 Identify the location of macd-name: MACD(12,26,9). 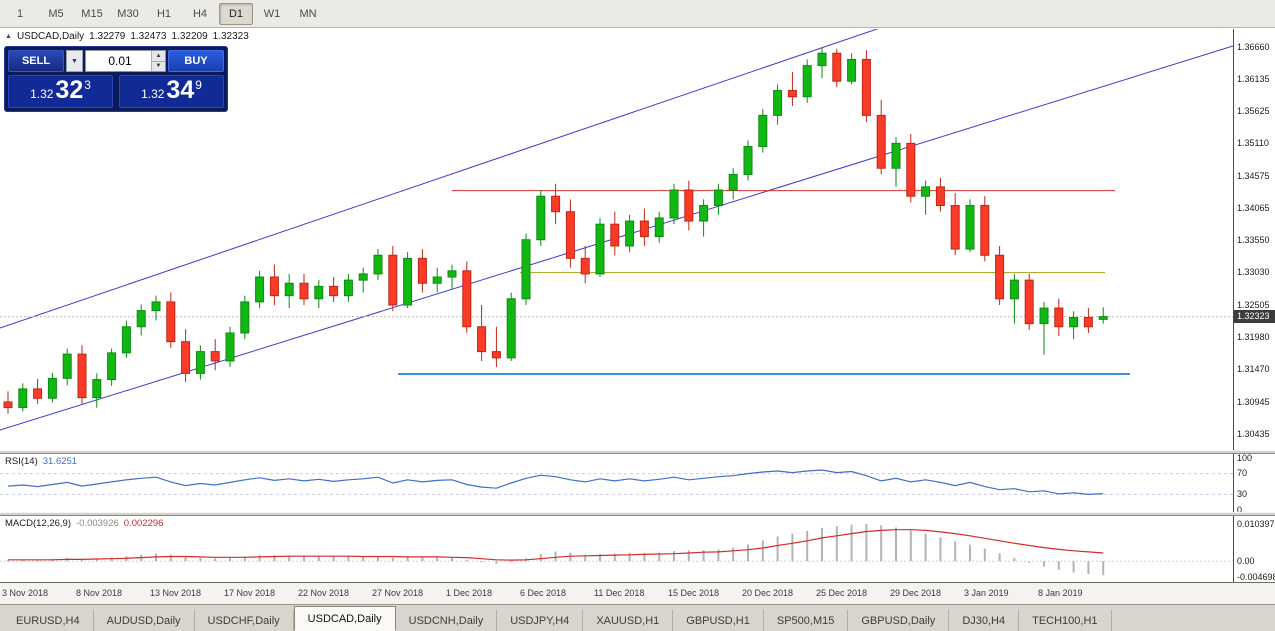
(38, 523).